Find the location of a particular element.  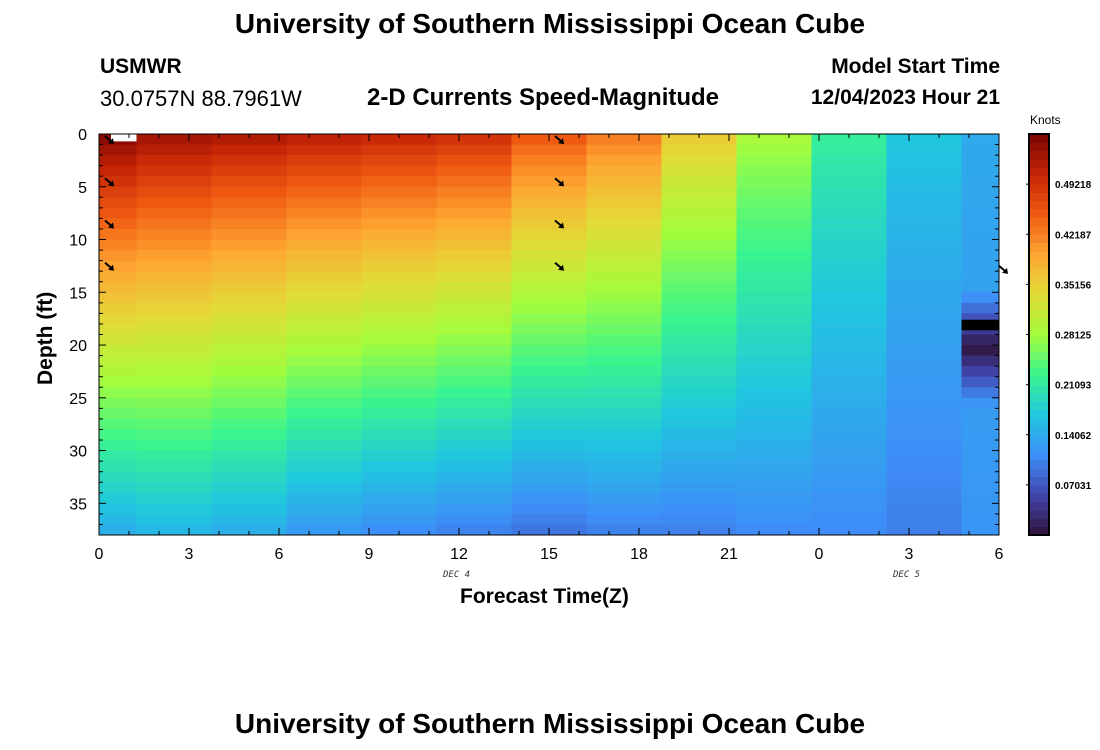

colorbar-tick-label: 0.07031 is located at coordinates (1073, 486).